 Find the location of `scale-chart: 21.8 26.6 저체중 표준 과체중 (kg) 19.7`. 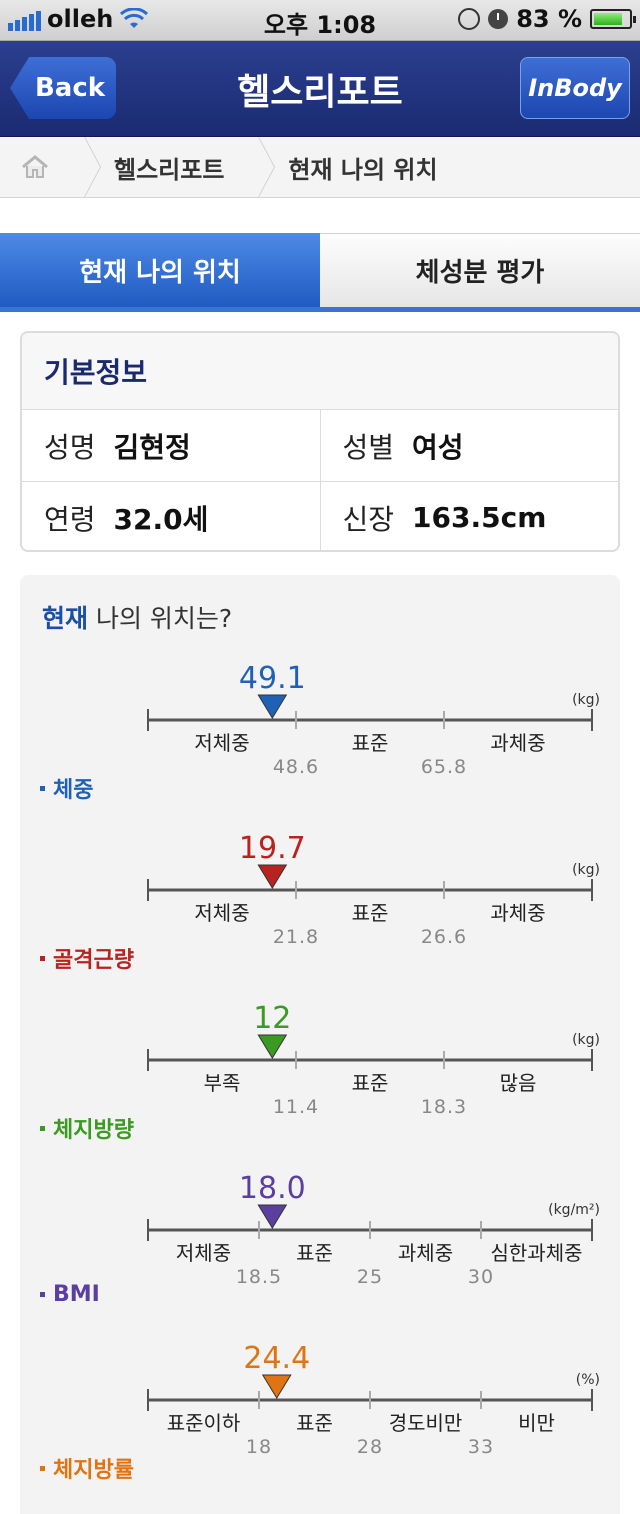

scale-chart: 21.8 26.6 저체중 표준 과체중 (kg) 19.7 is located at coordinates (373, 888).